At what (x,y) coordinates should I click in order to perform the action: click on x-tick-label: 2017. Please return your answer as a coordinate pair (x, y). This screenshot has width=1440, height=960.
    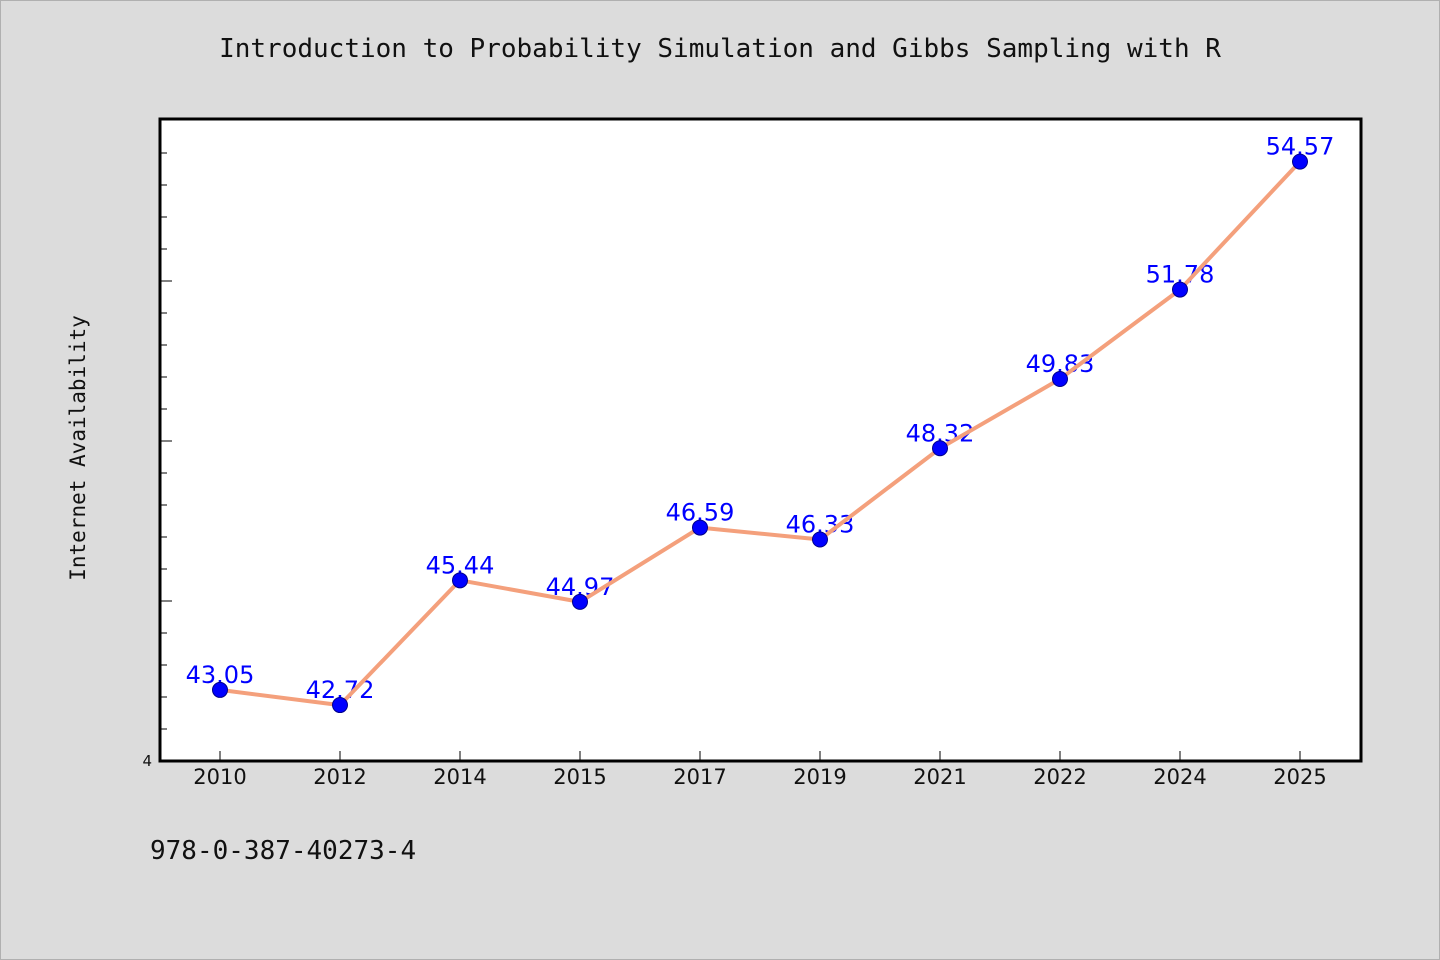
    Looking at the image, I should click on (699, 777).